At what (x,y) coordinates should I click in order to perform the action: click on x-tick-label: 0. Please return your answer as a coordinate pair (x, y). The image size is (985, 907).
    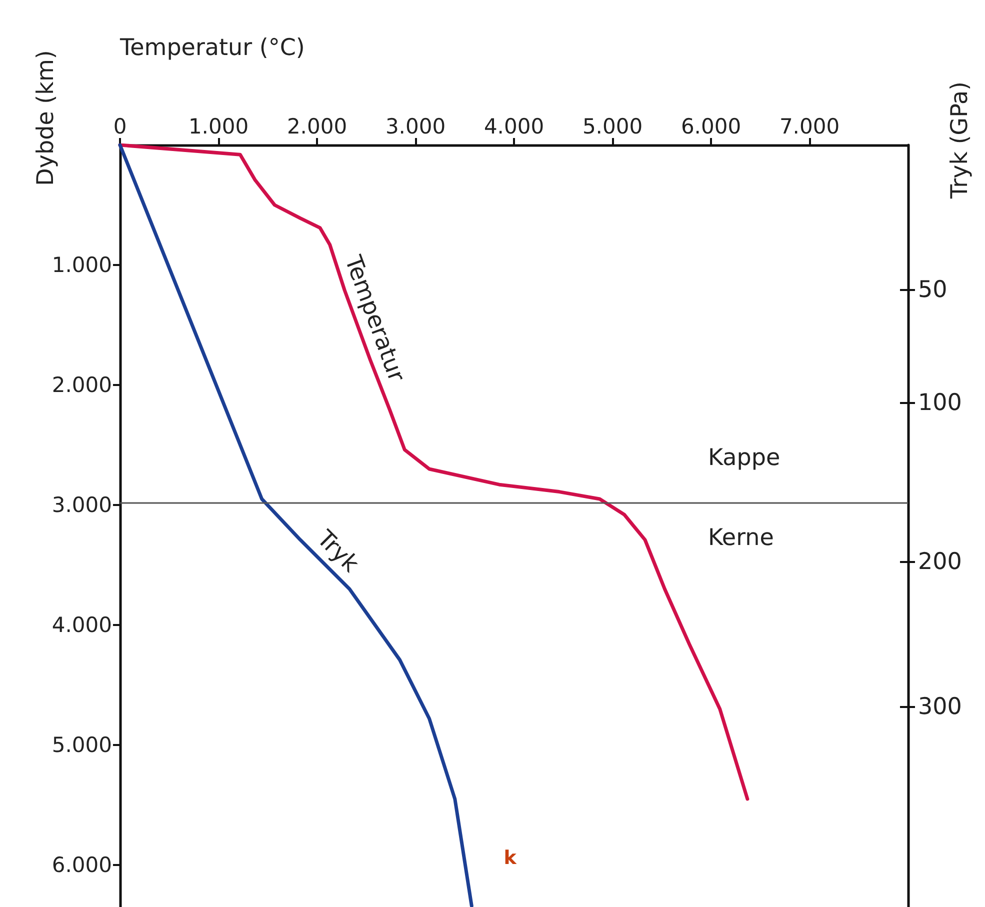
    Looking at the image, I should click on (120, 126).